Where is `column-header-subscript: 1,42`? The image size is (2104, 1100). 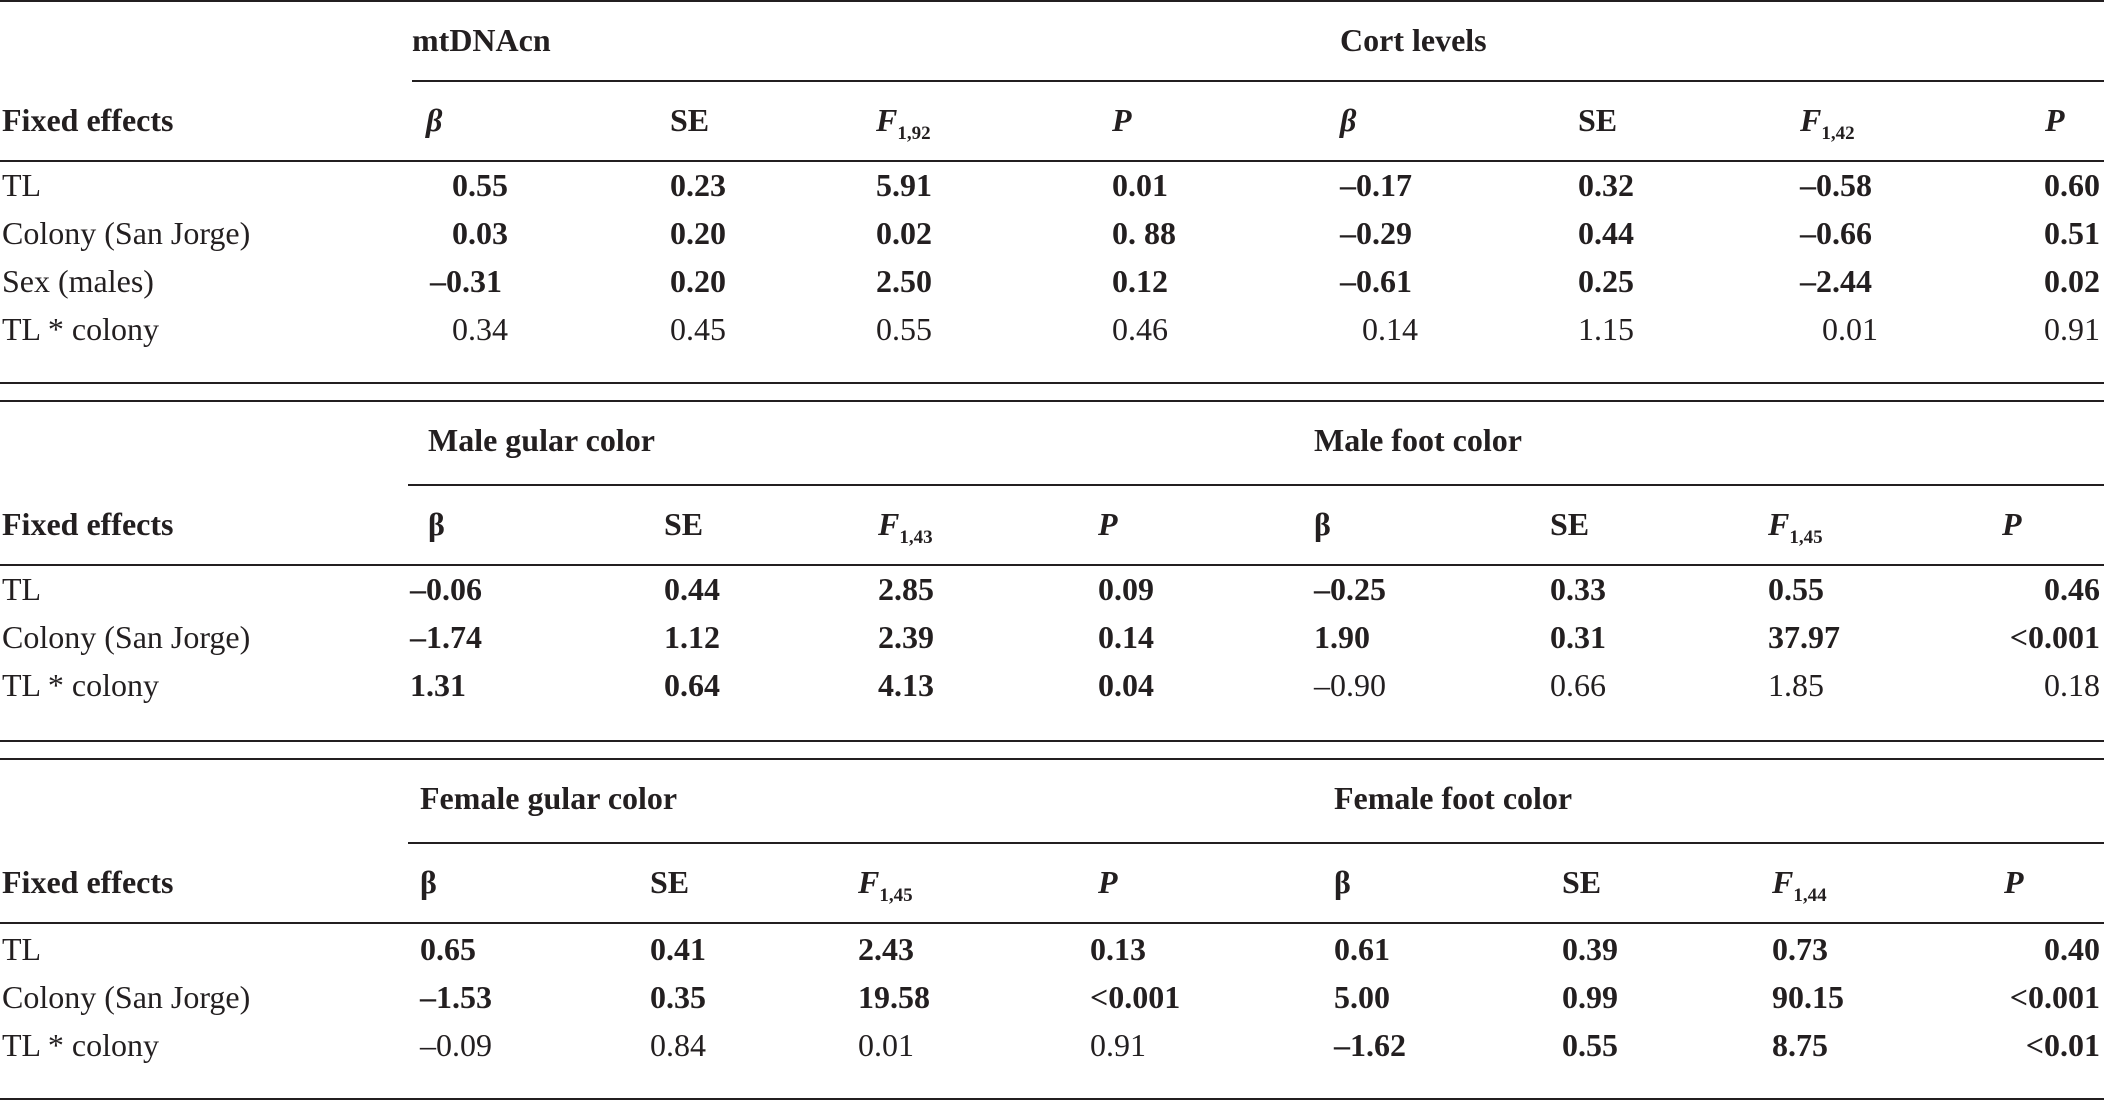
column-header-subscript: 1,42 is located at coordinates (1838, 133).